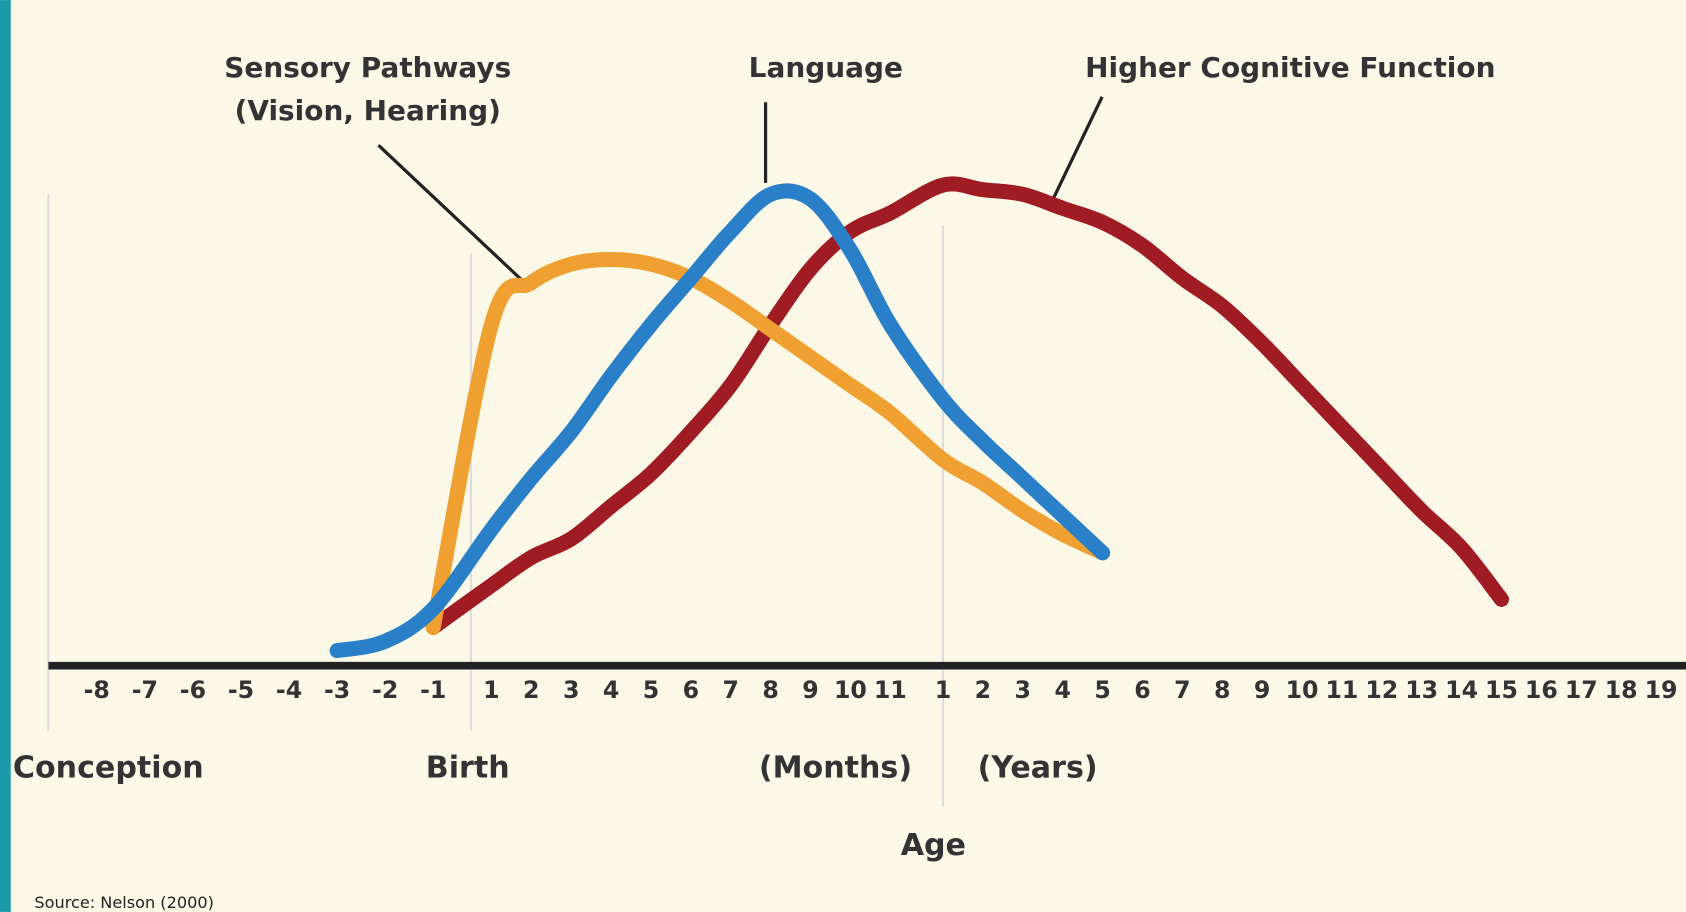 Image resolution: width=1686 pixels, height=912 pixels. I want to click on x-tick-label: -4, so click(289, 690).